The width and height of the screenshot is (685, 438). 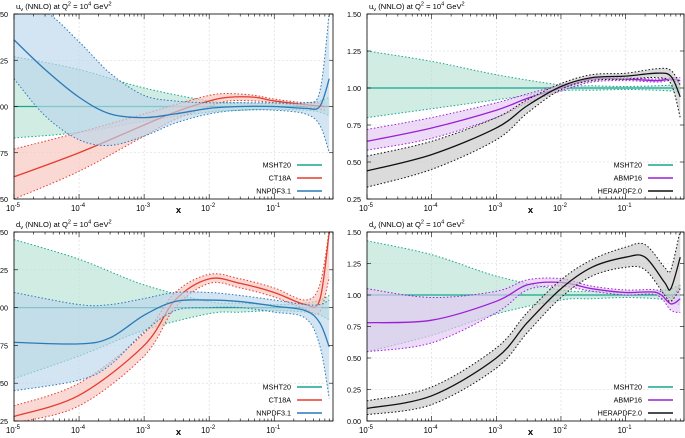 What do you see at coordinates (45, 6) in the screenshot?
I see `title-rest: (NNLO) at Q` at bounding box center [45, 6].